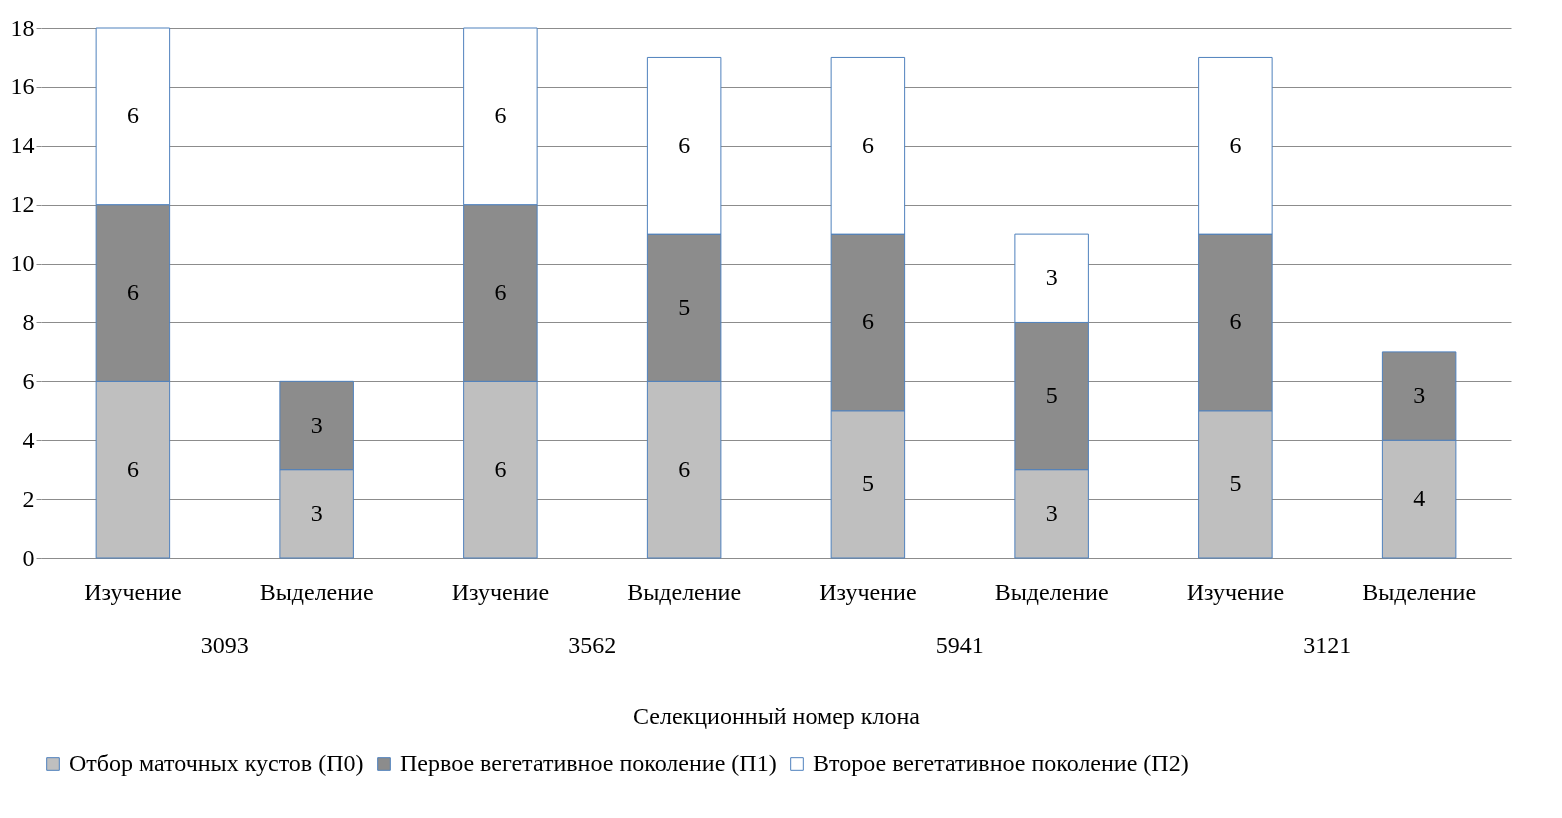 The width and height of the screenshot is (1562, 818). Describe the element at coordinates (28, 557) in the screenshot. I see `y-tick-label: 0` at that location.